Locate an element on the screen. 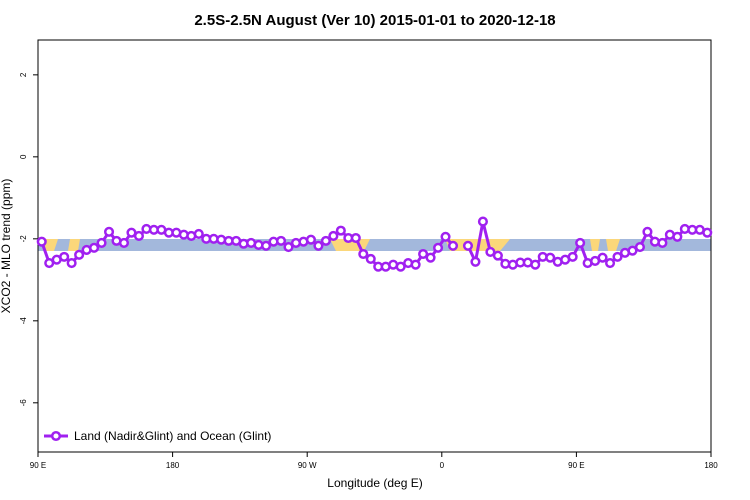 This screenshot has width=750, height=500. x-axis-label: Longitude (deg E) is located at coordinates (374, 483).